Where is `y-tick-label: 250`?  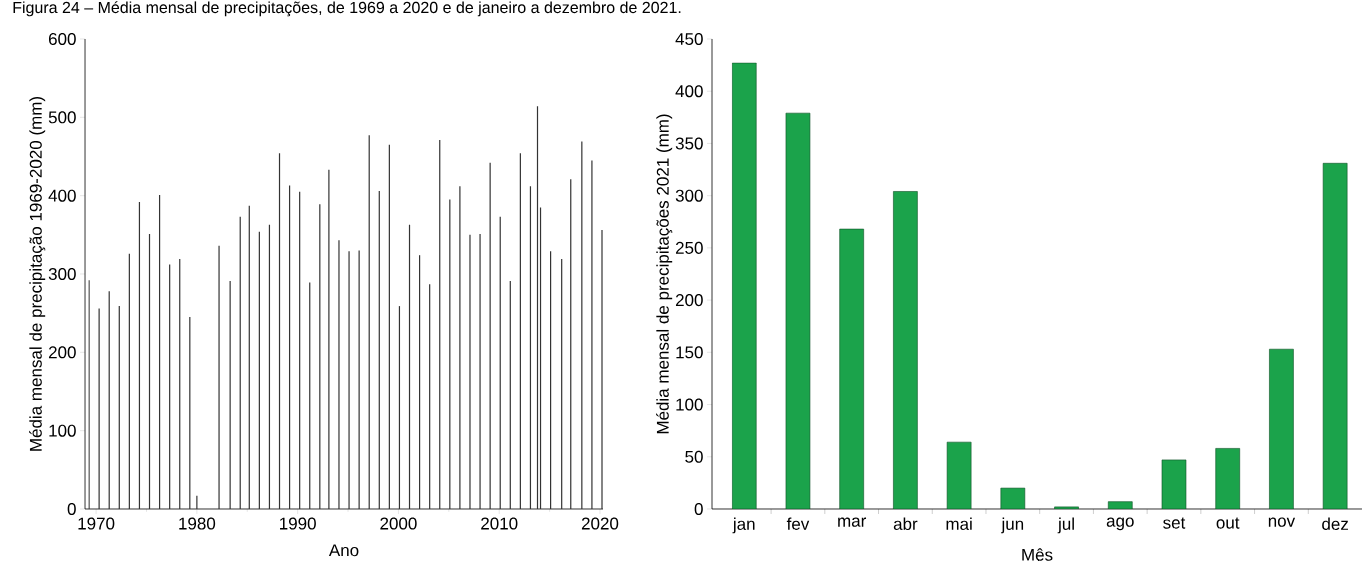 y-tick-label: 250 is located at coordinates (689, 247).